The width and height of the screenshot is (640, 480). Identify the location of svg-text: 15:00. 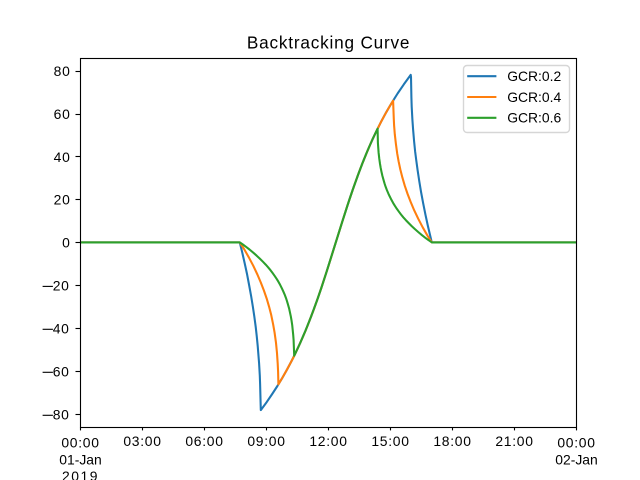
(390, 441).